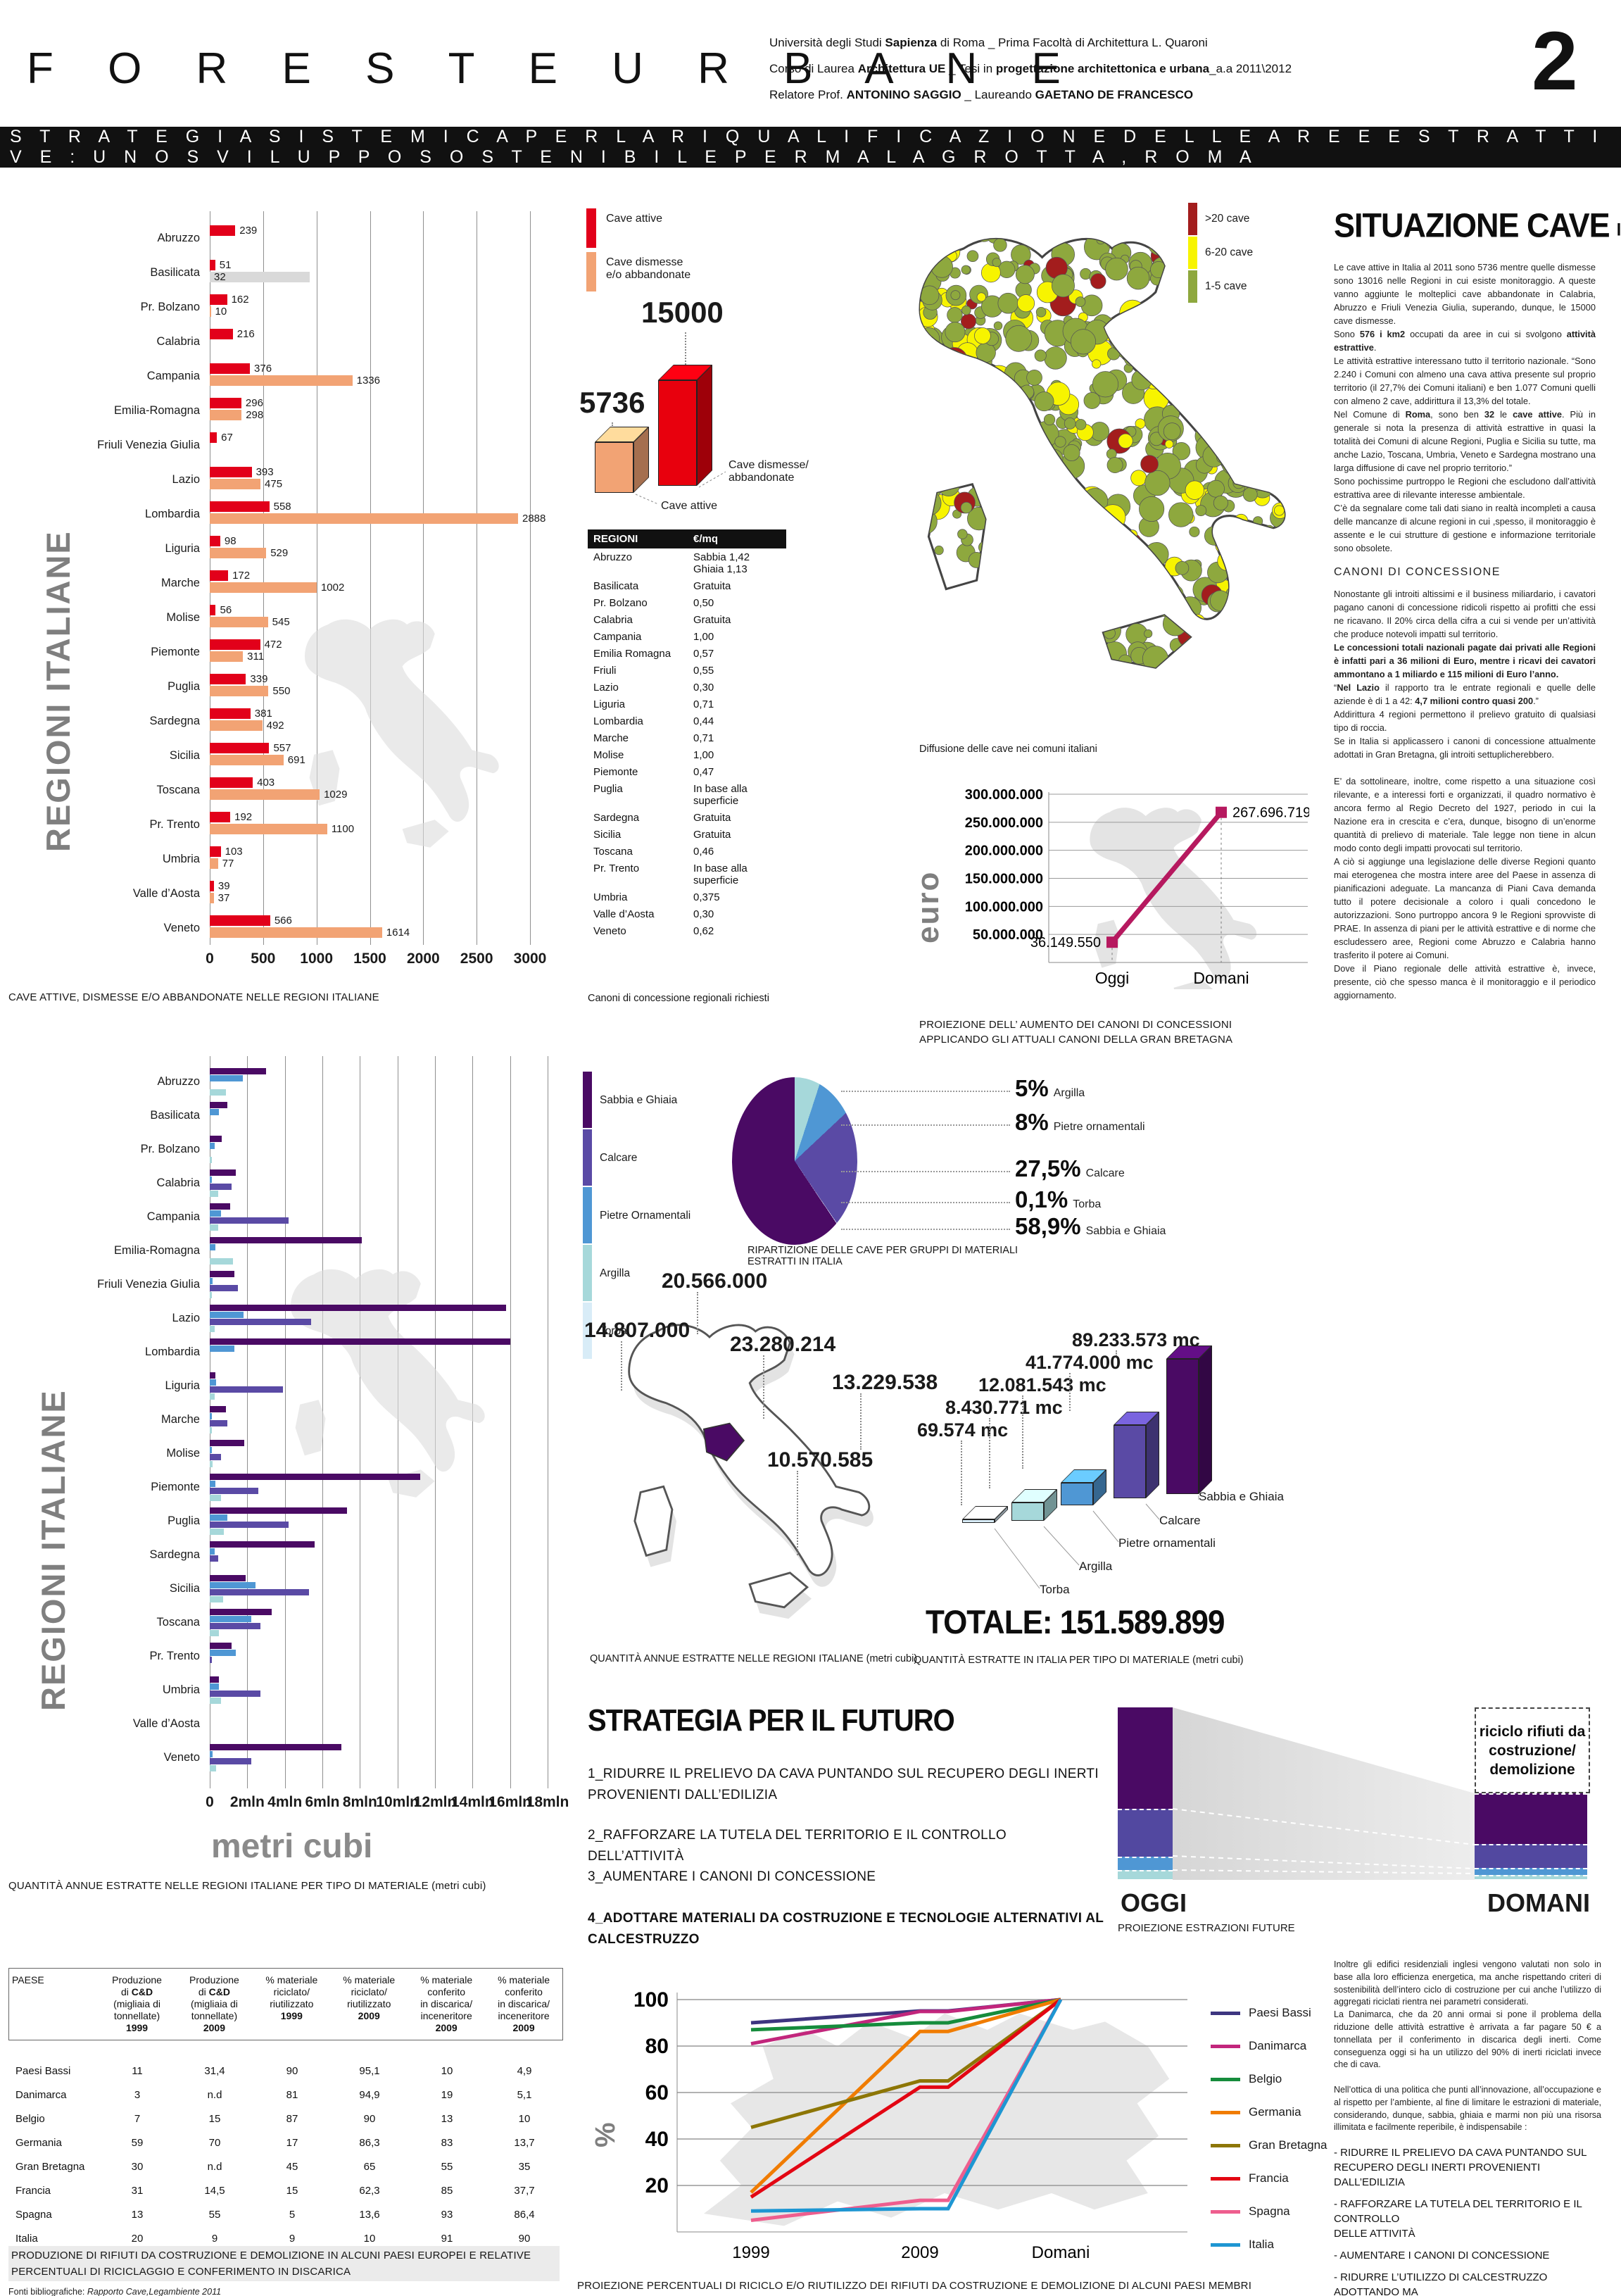 The height and width of the screenshot is (2296, 1621). What do you see at coordinates (369, 2190) in the screenshot?
I see `cell-value: 62,3` at bounding box center [369, 2190].